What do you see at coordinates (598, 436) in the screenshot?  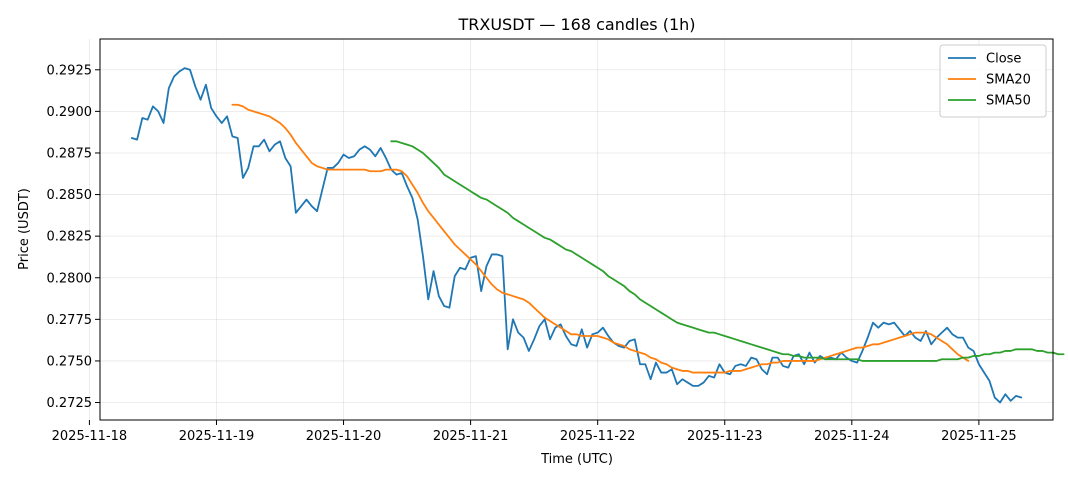 I see `x-tick-label: 2025-11-22` at bounding box center [598, 436].